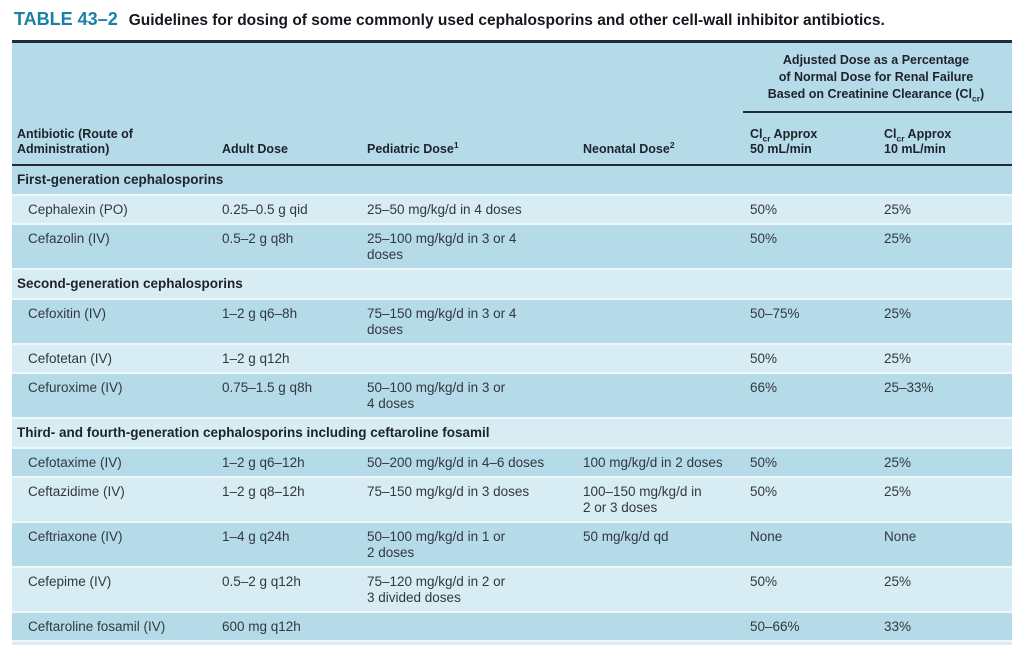  What do you see at coordinates (512, 285) in the screenshot?
I see `section-header-second-generation: Second-generation cephalosporins` at bounding box center [512, 285].